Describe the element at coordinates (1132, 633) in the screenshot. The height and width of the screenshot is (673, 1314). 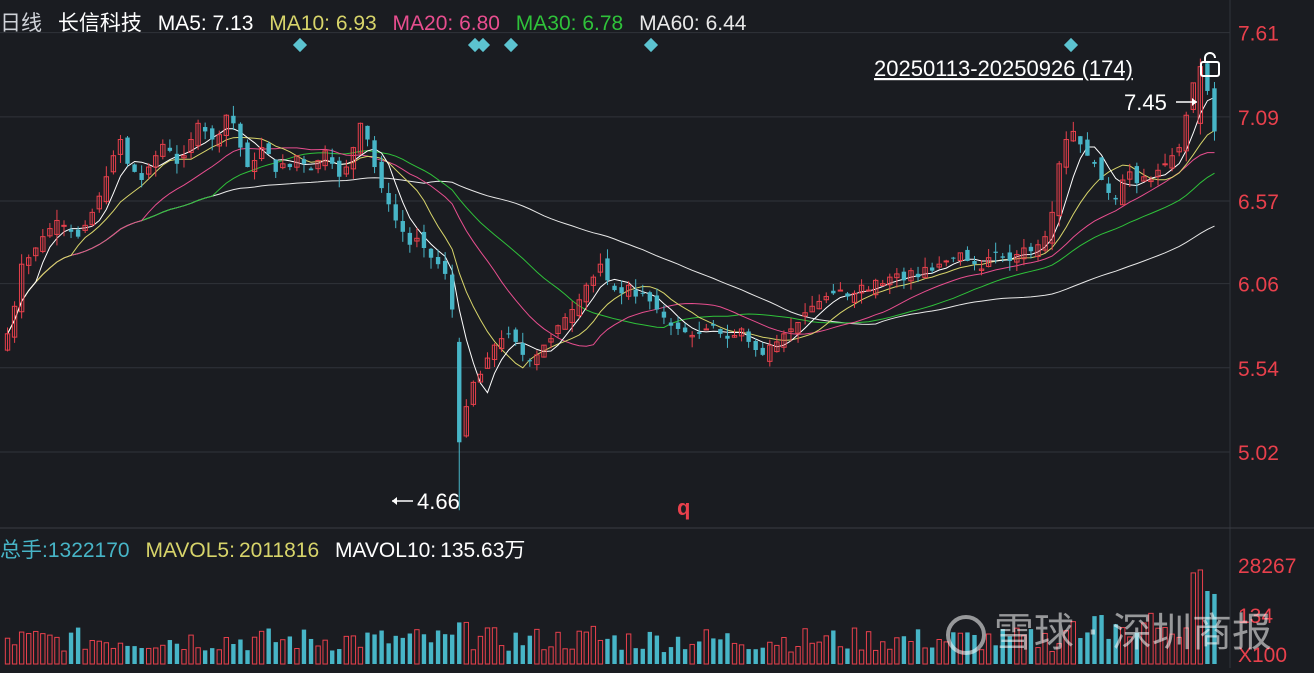
I see `watermark-text: 雪球 · 深圳商报` at that location.